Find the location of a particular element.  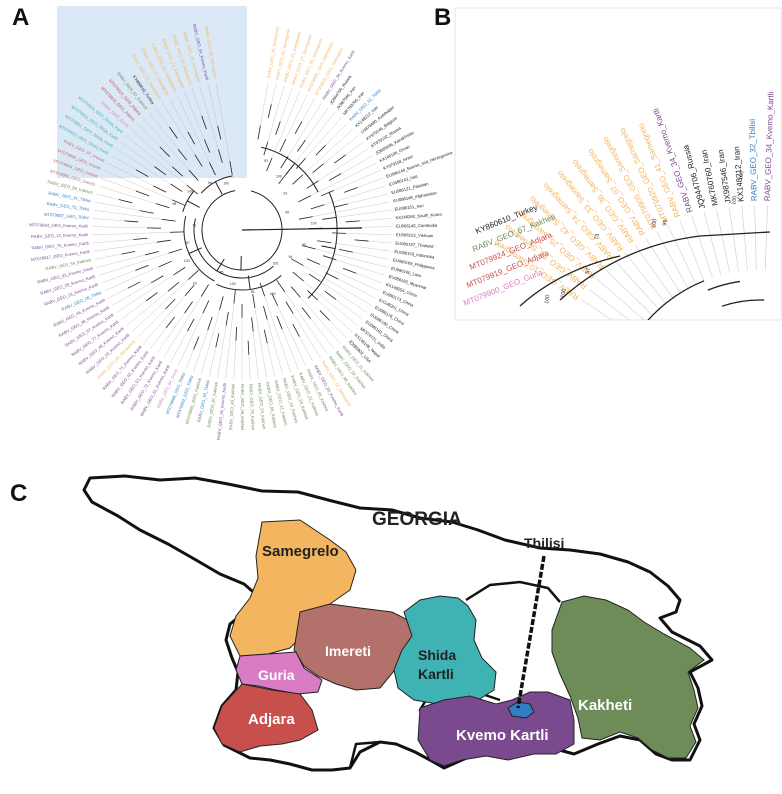

region-guria is located at coordinates (279, 673).